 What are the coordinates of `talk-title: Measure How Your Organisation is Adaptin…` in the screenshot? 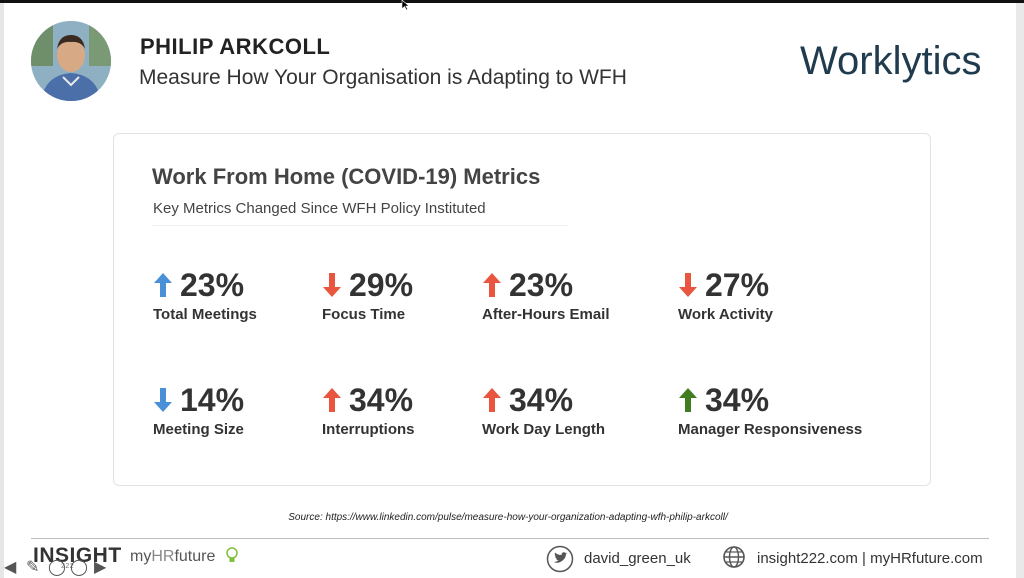 It's located at (383, 77).